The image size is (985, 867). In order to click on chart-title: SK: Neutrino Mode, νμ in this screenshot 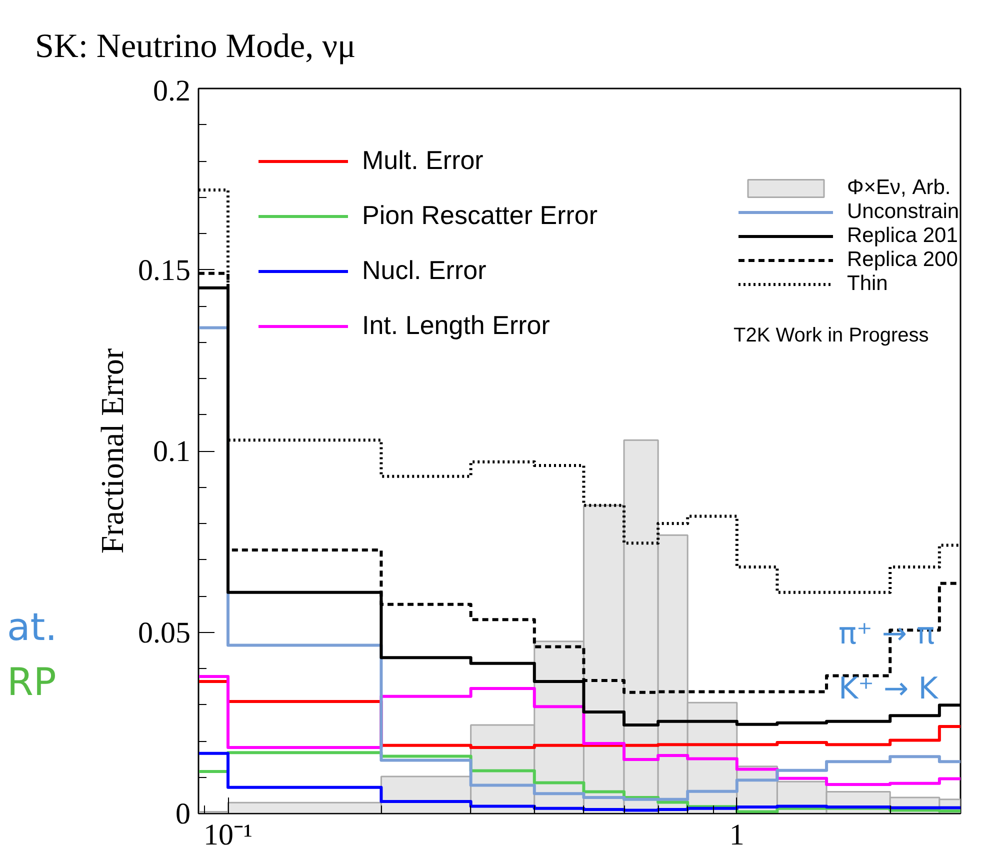, I will do `click(195, 47)`.